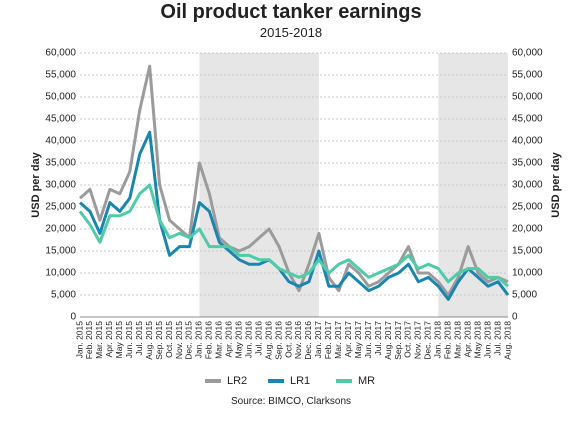  Describe the element at coordinates (428, 340) in the screenshot. I see `x-tick-label: Dec. 2017` at that location.